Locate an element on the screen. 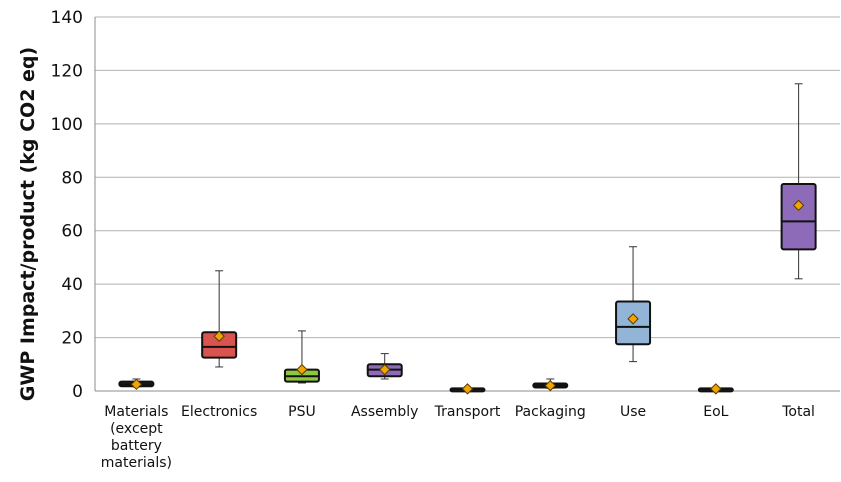 This screenshot has width=841, height=482. box-iqr is located at coordinates (798, 216).